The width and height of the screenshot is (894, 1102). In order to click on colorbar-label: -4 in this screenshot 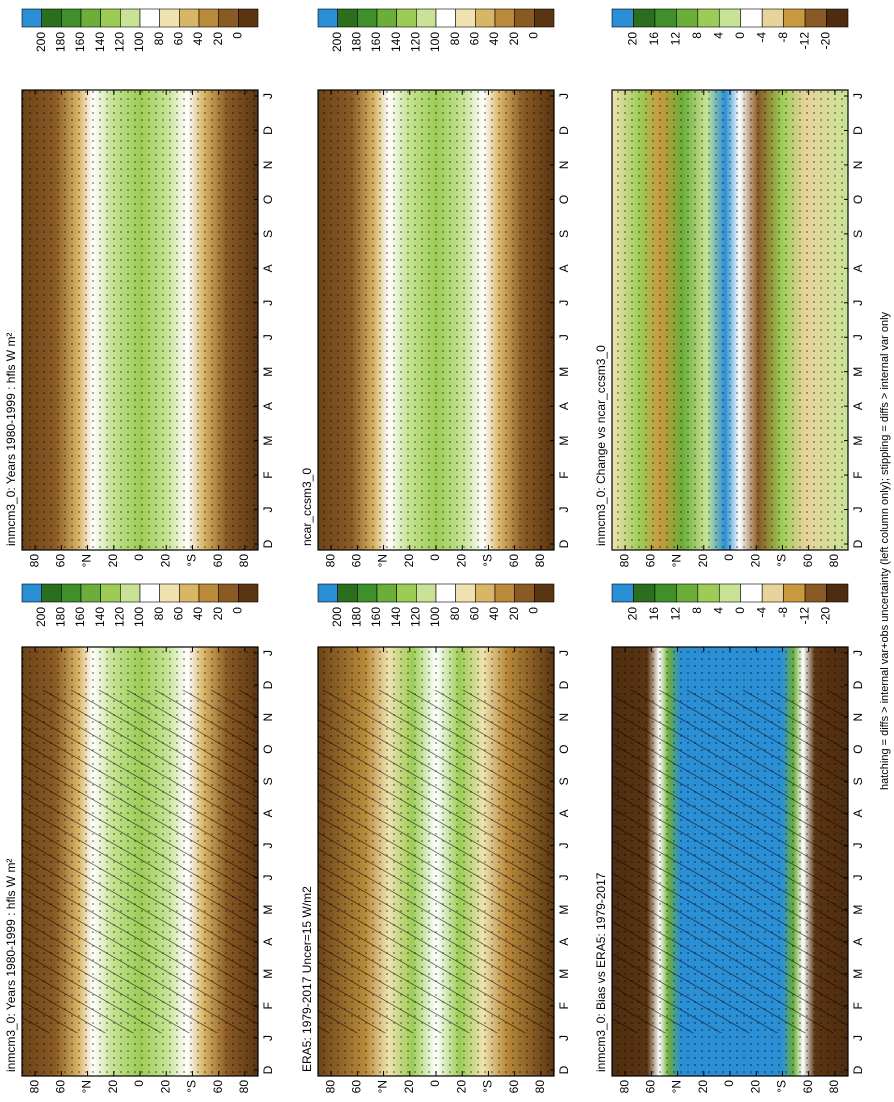, I will do `click(761, 37)`.